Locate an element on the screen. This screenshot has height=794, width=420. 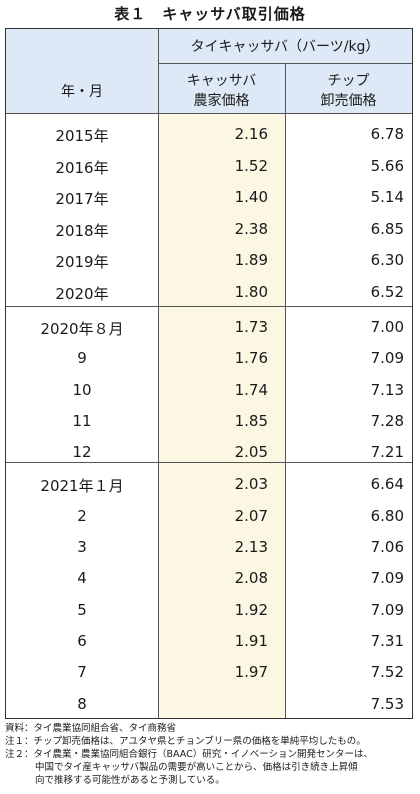
divider-header-span is located at coordinates (285, 63).